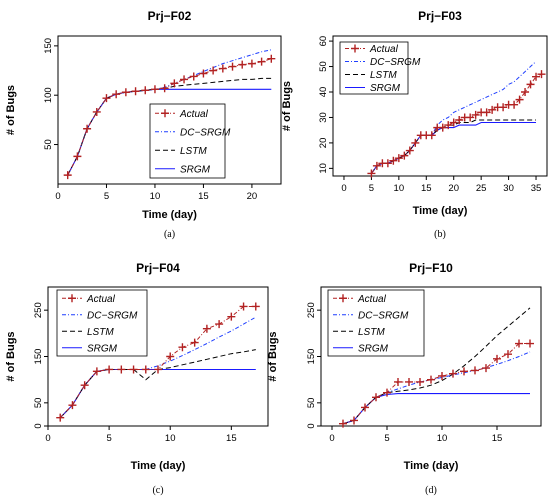  I want to click on y-tick-label: 250, so click(311, 310).